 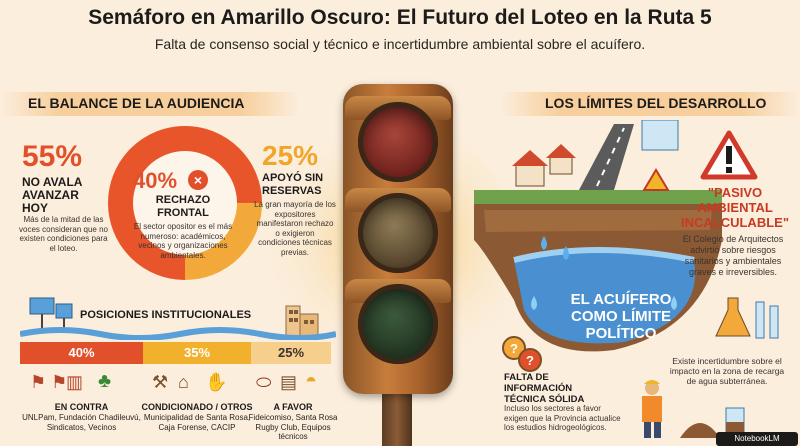 What do you see at coordinates (398, 233) in the screenshot?
I see `yellow-lamp` at bounding box center [398, 233].